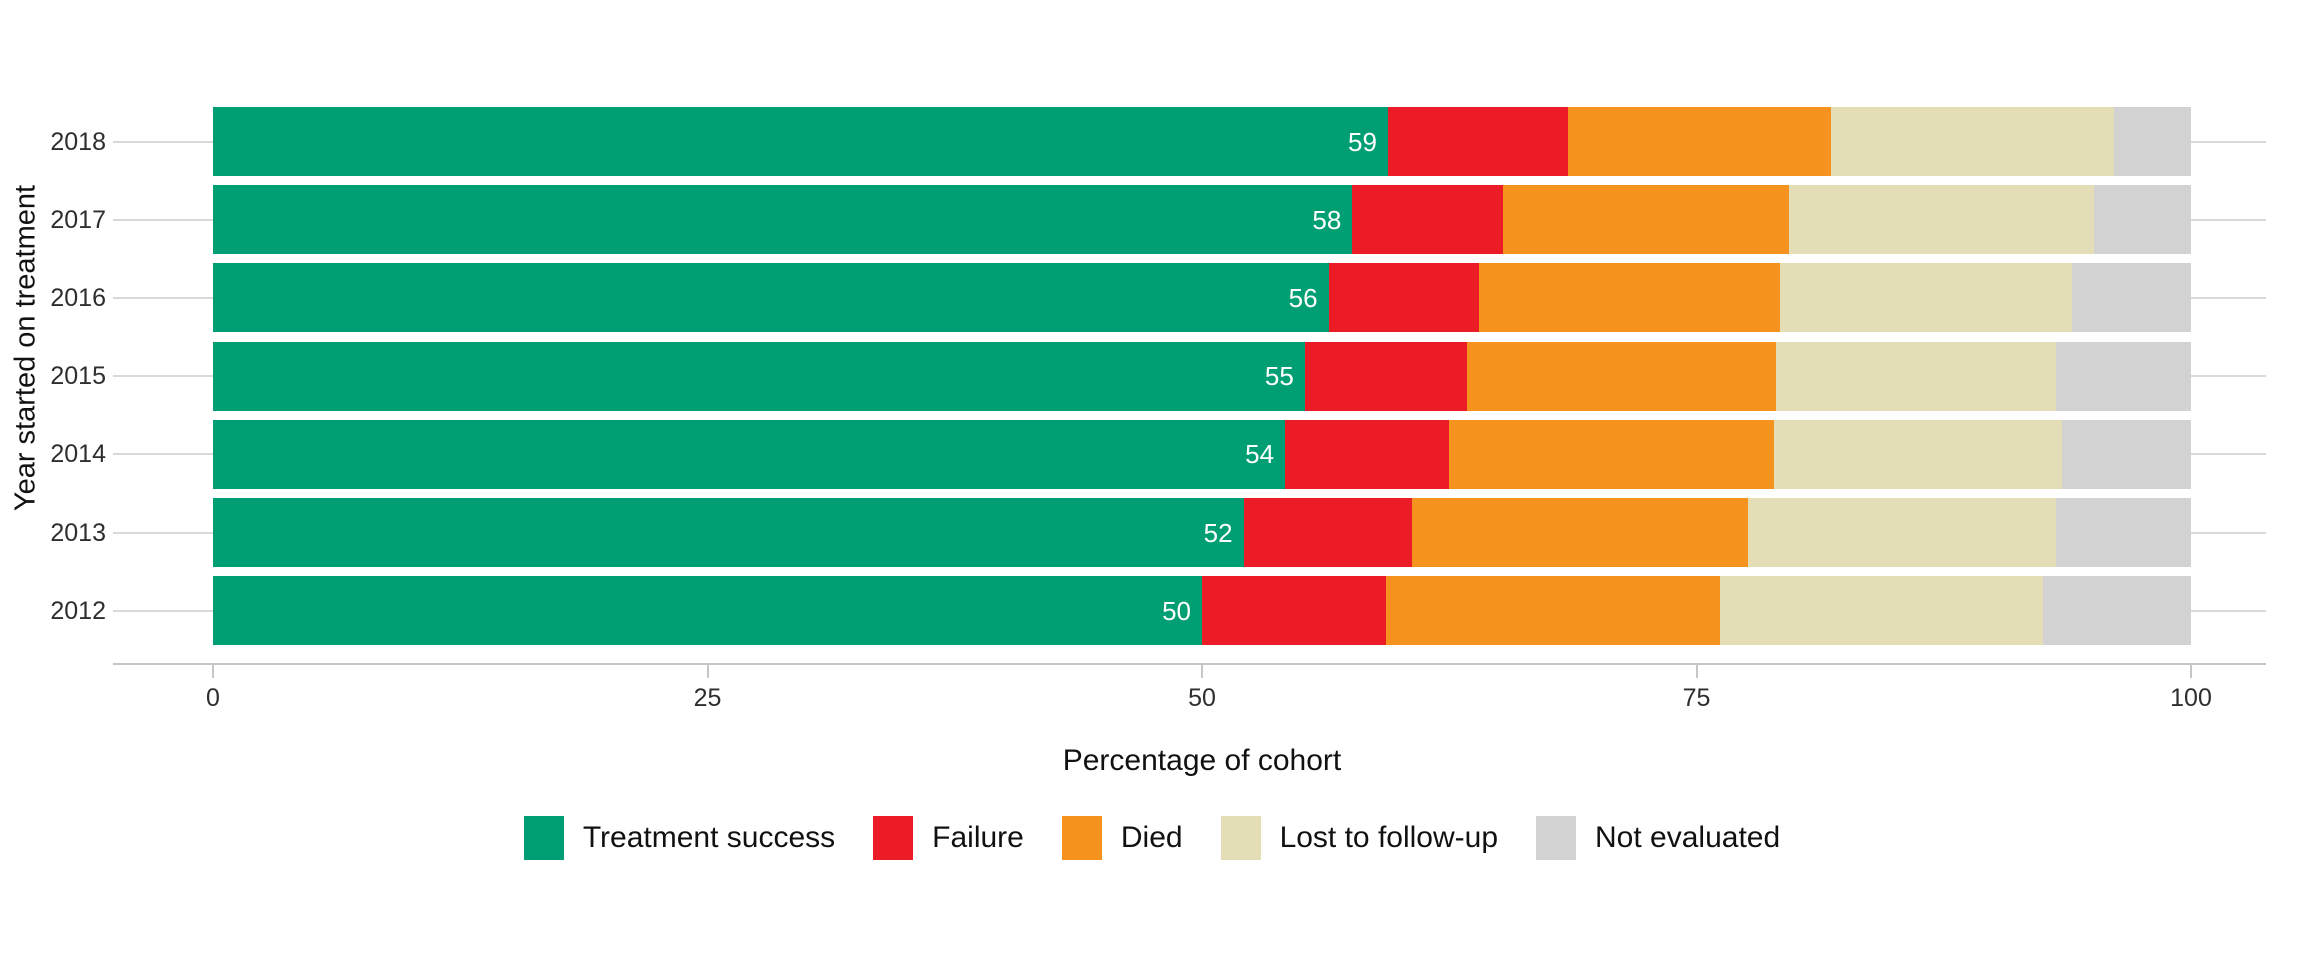 This screenshot has width=2304, height=960. What do you see at coordinates (1611, 454) in the screenshot?
I see `bar-segment-died-2014` at bounding box center [1611, 454].